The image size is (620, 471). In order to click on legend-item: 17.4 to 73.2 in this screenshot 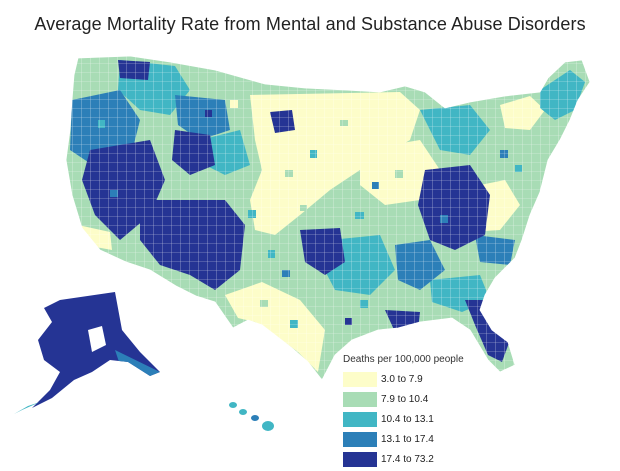, I will do `click(423, 459)`.